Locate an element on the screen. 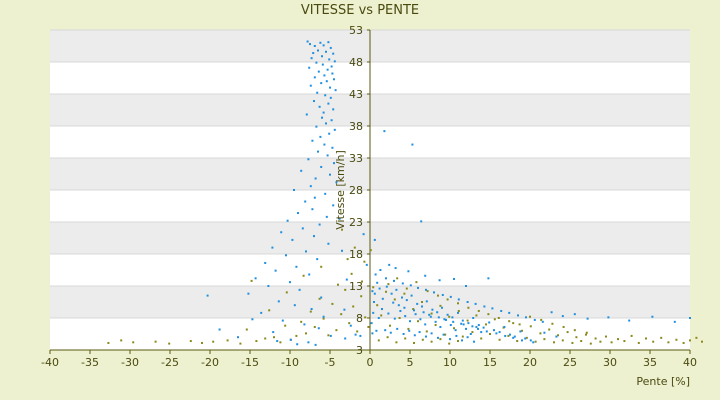  y-tick-label: 18 is located at coordinates (356, 254).